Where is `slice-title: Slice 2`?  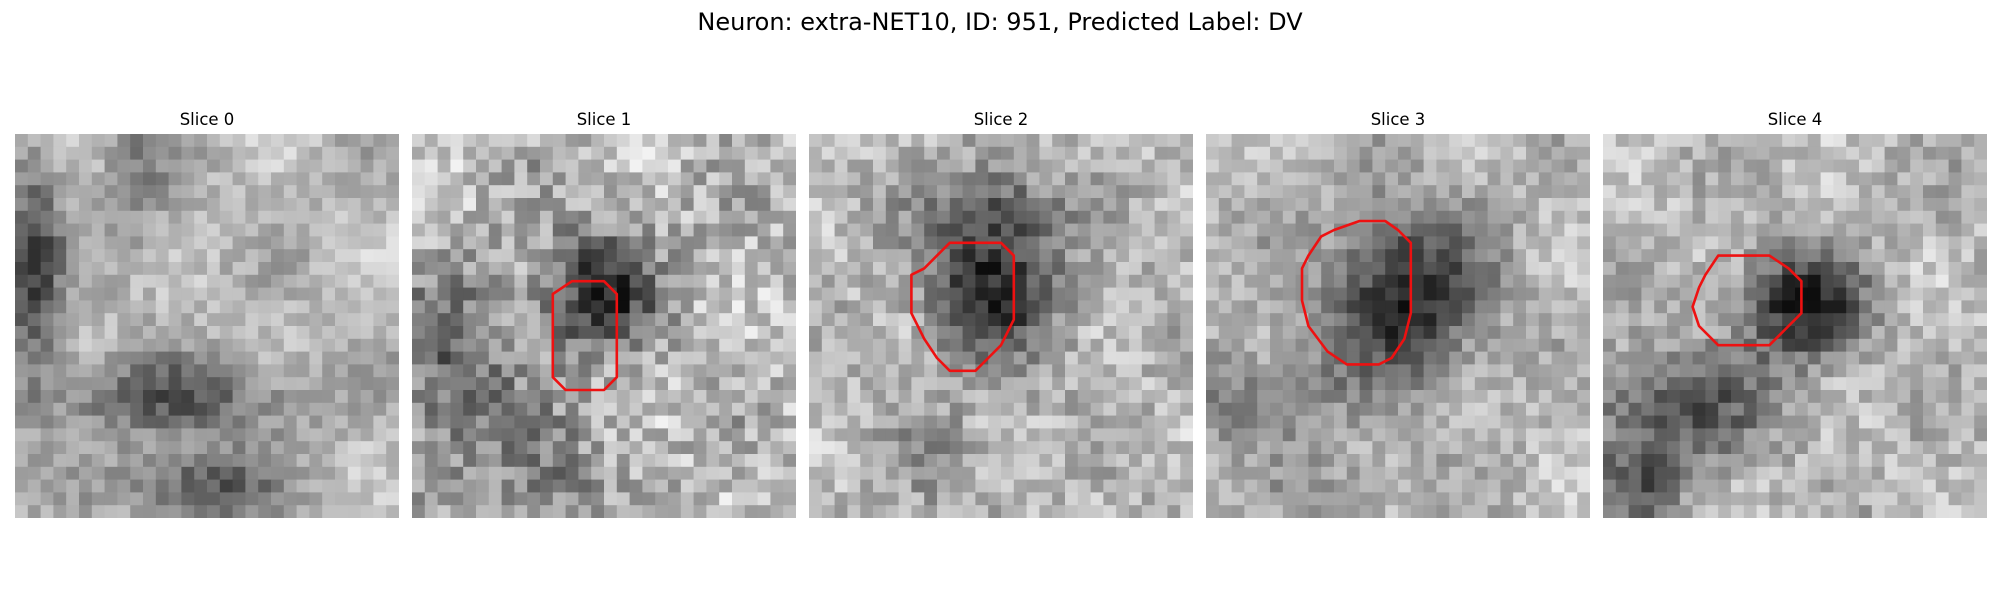
slice-title: Slice 2 is located at coordinates (1001, 119).